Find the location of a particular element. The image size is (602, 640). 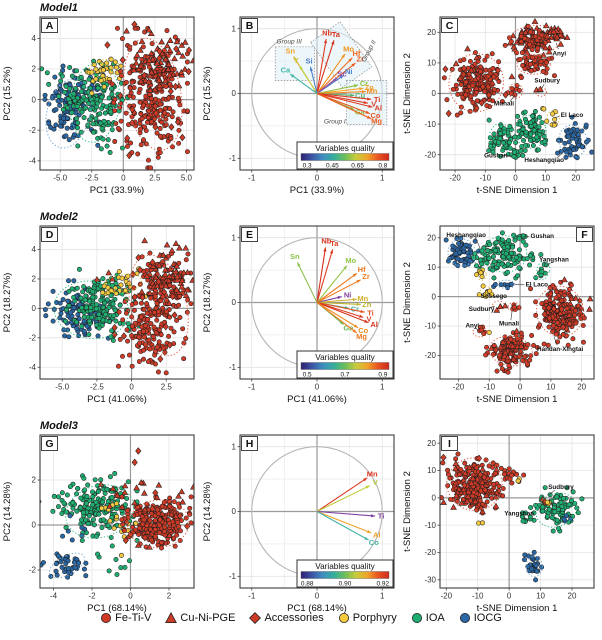

site-label: Munali is located at coordinates (504, 103).